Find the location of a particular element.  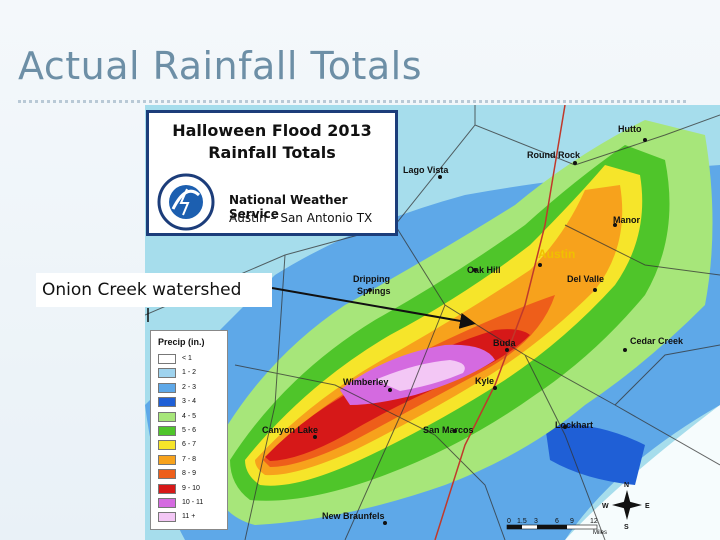

precip-legend-row: 11 + is located at coordinates (191, 517).